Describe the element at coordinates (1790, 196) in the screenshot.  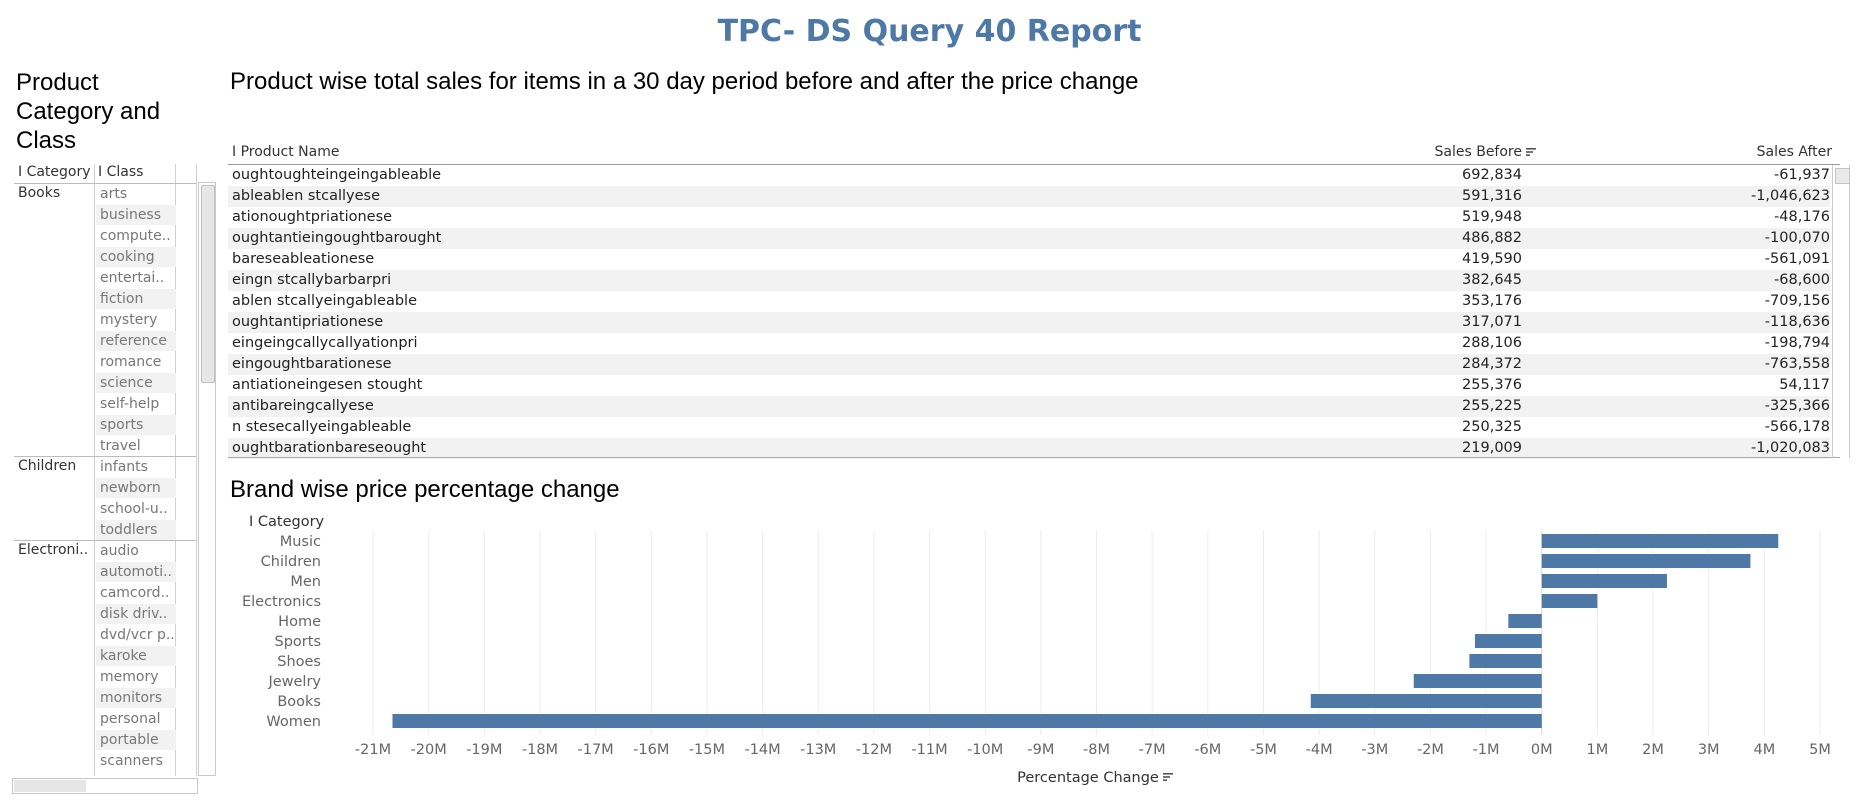
I see `sales-after-cell: -1,046,623` at that location.